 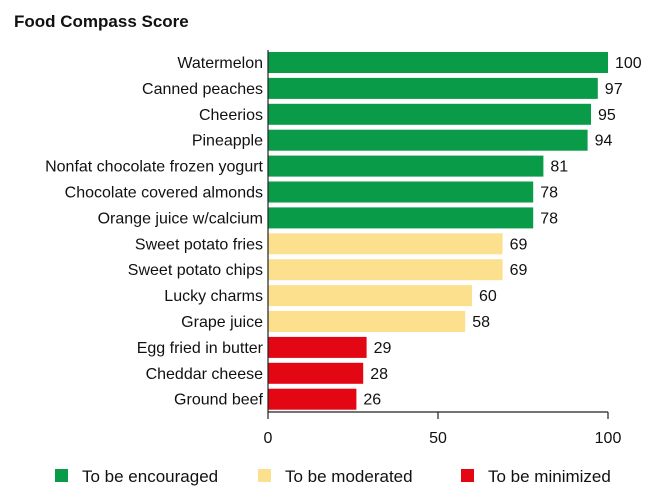 What do you see at coordinates (227, 141) in the screenshot?
I see `category-label: Pineapple` at bounding box center [227, 141].